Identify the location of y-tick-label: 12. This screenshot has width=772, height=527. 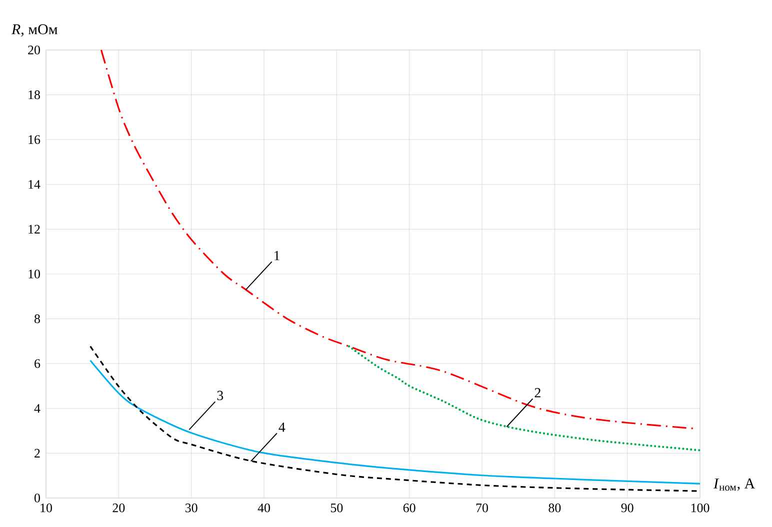
(34, 229).